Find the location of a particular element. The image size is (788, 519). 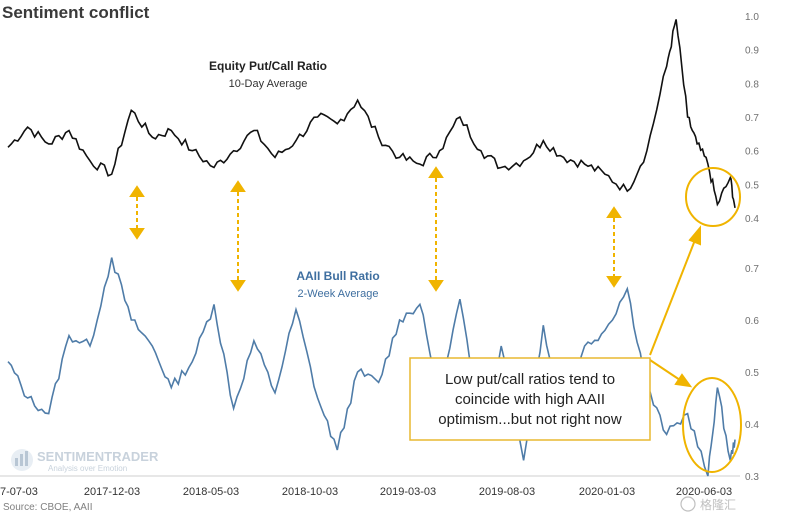

arrow-2017 is located at coordinates (137, 212).